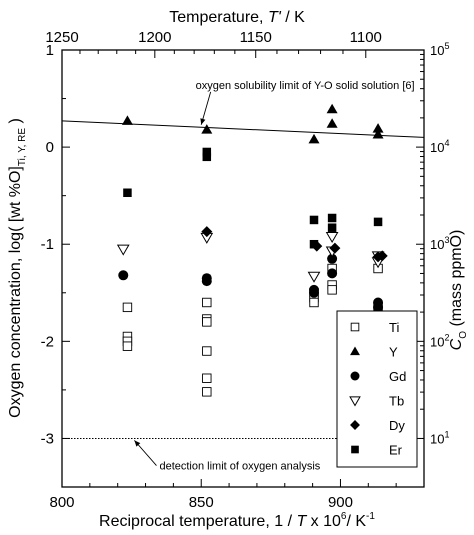 The width and height of the screenshot is (474, 535). I want to click on legend-label-tb: Tb, so click(396, 401).